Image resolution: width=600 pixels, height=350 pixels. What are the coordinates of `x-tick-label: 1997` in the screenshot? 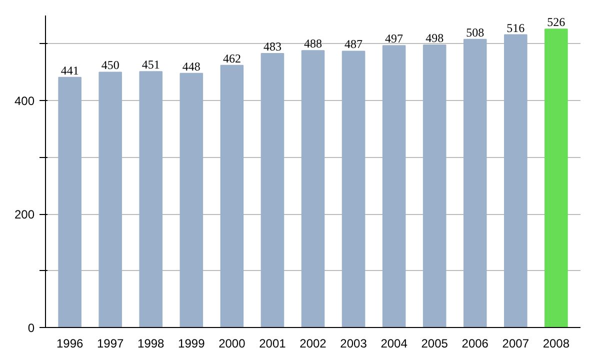 It's located at (110, 343).